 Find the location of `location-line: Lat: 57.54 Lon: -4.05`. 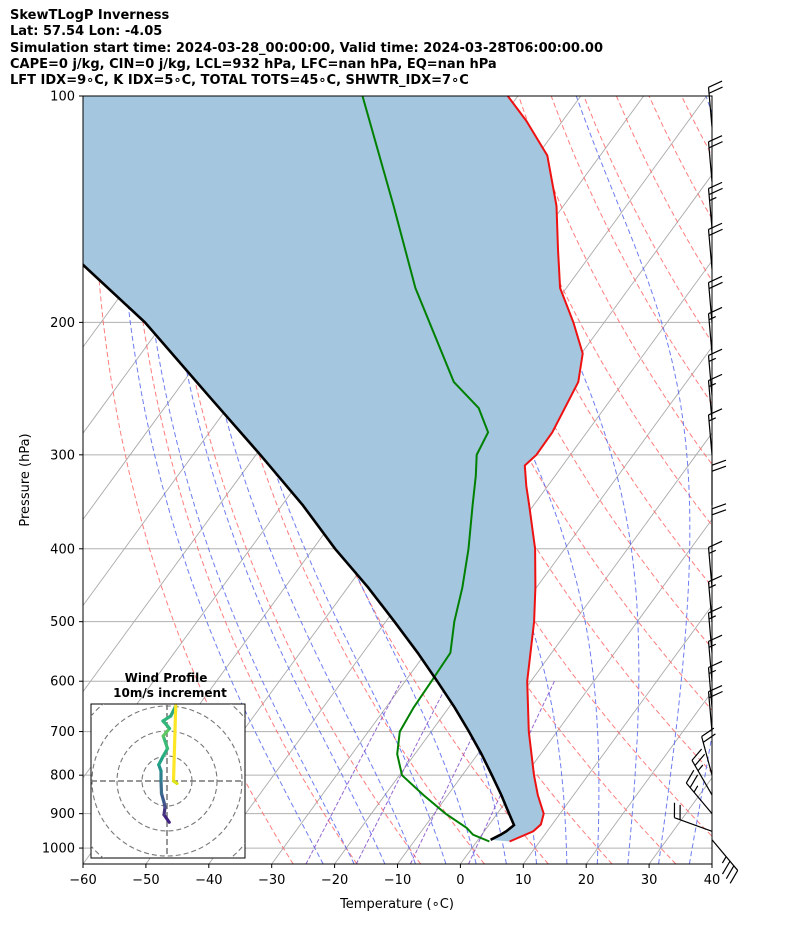

location-line: Lat: 57.54 Lon: -4.05 is located at coordinates (86, 32).